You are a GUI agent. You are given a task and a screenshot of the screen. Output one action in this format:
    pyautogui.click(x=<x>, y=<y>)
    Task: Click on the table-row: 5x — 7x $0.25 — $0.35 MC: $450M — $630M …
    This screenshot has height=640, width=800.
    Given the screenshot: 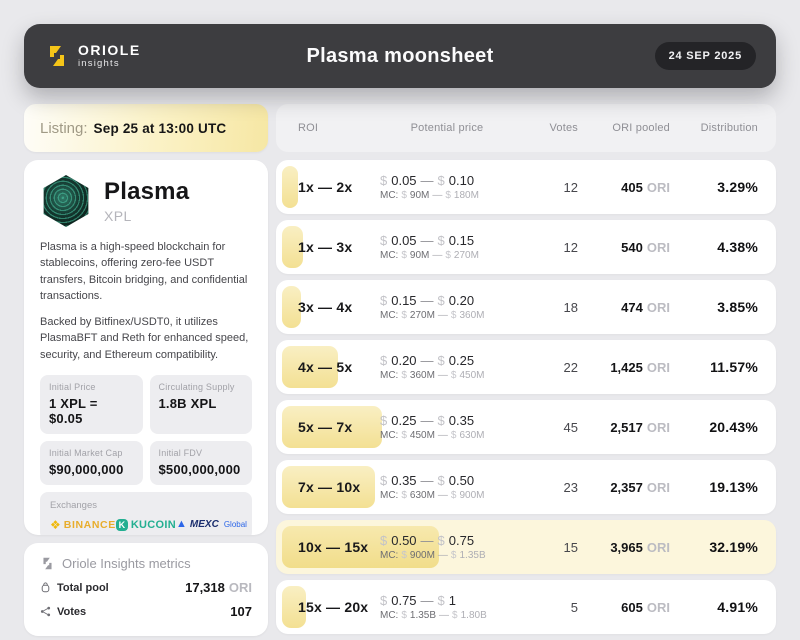 What is the action you would take?
    pyautogui.click(x=526, y=427)
    